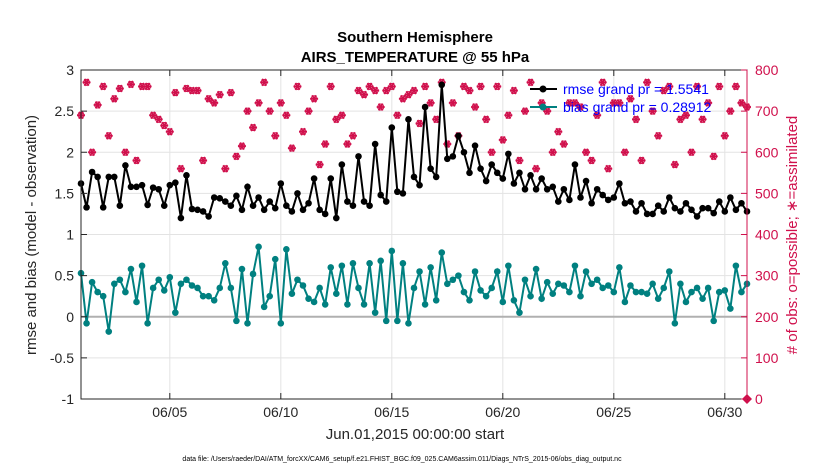  I want to click on y-tick-label-right: 400, so click(767, 235).